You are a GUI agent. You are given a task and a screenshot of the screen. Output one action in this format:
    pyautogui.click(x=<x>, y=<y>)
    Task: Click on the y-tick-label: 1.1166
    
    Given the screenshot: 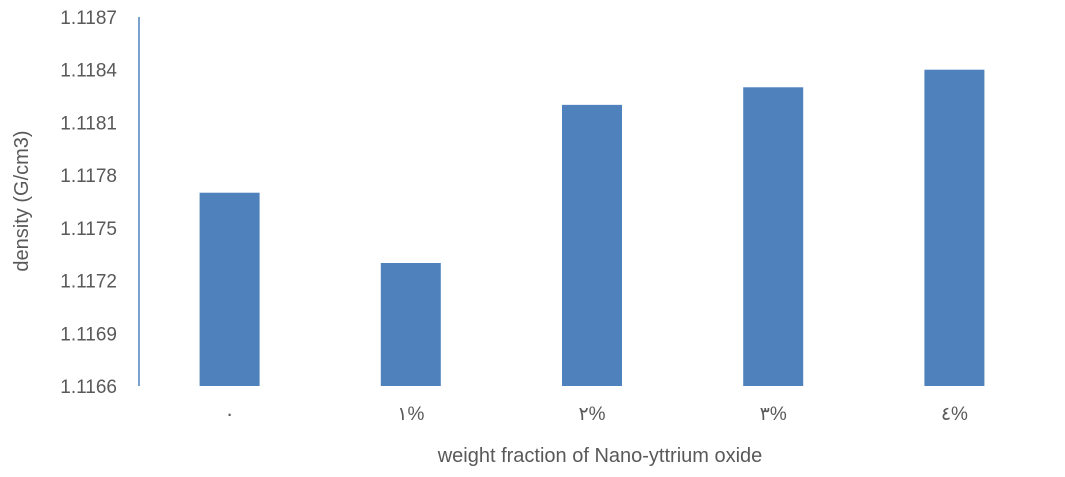 What is the action you would take?
    pyautogui.click(x=88, y=387)
    